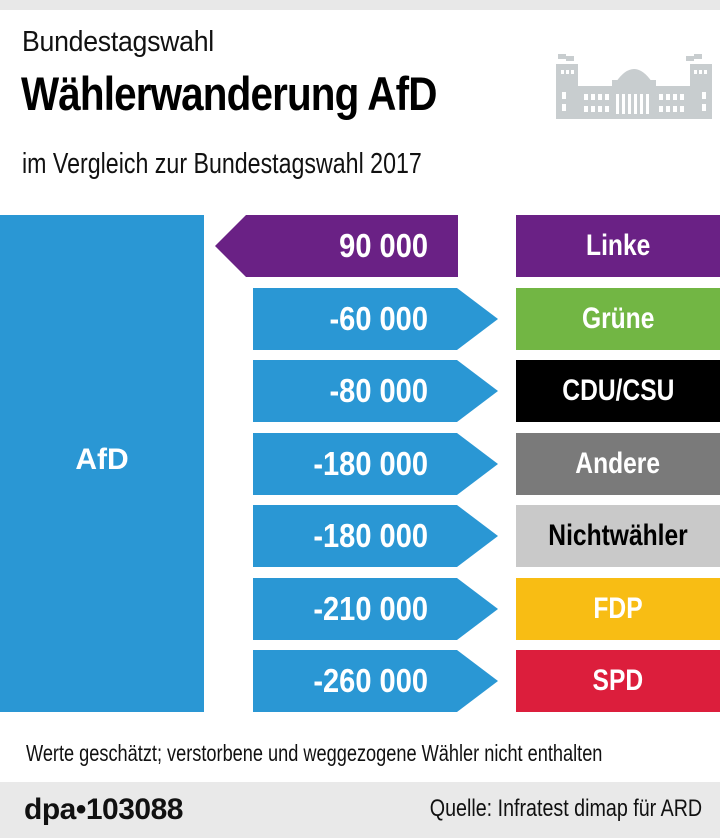 This screenshot has height=838, width=720. I want to click on flow-value: -60 000, so click(378, 318).